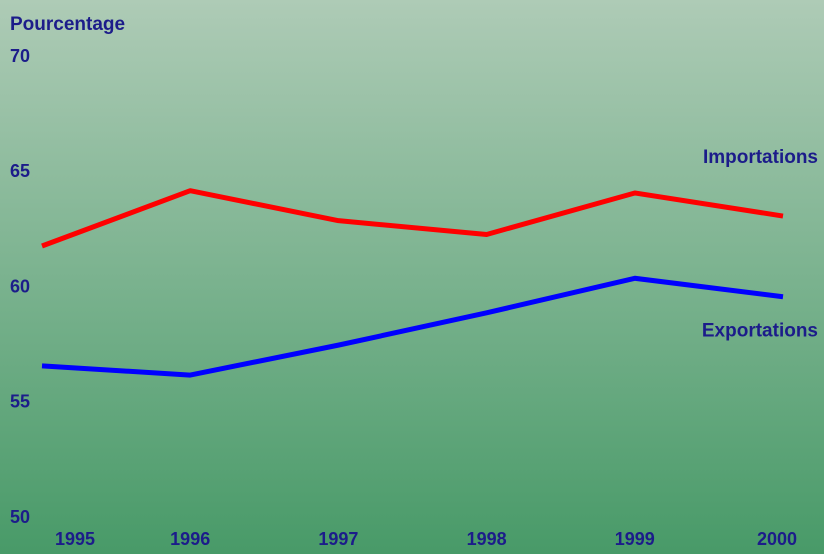 Image resolution: width=824 pixels, height=554 pixels. I want to click on series-line, so click(412, 218).